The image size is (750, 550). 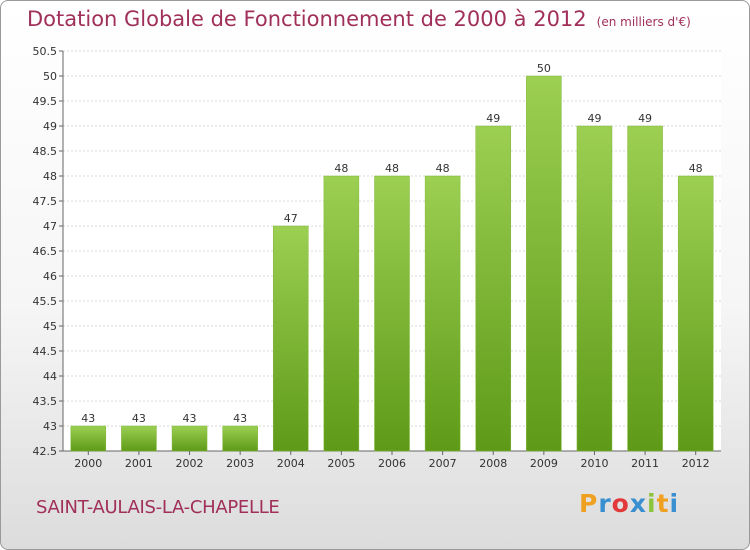 What do you see at coordinates (544, 68) in the screenshot?
I see `bar-value-label: 50` at bounding box center [544, 68].